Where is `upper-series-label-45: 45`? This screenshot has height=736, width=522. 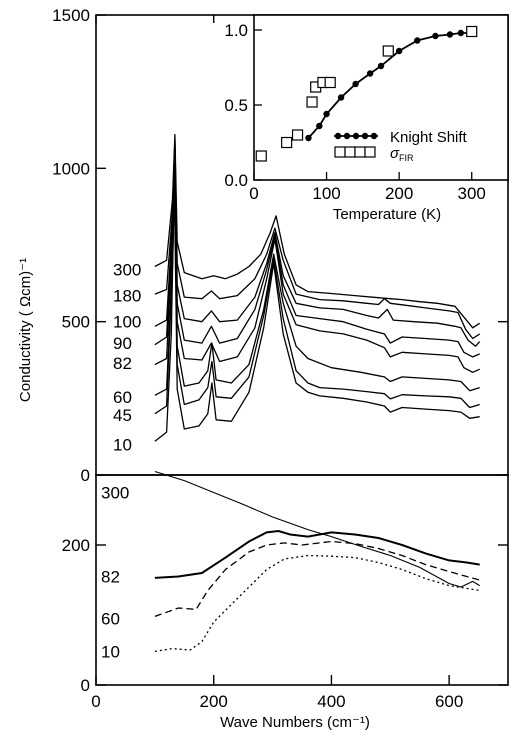 upper-series-label-45: 45 is located at coordinates (122, 415).